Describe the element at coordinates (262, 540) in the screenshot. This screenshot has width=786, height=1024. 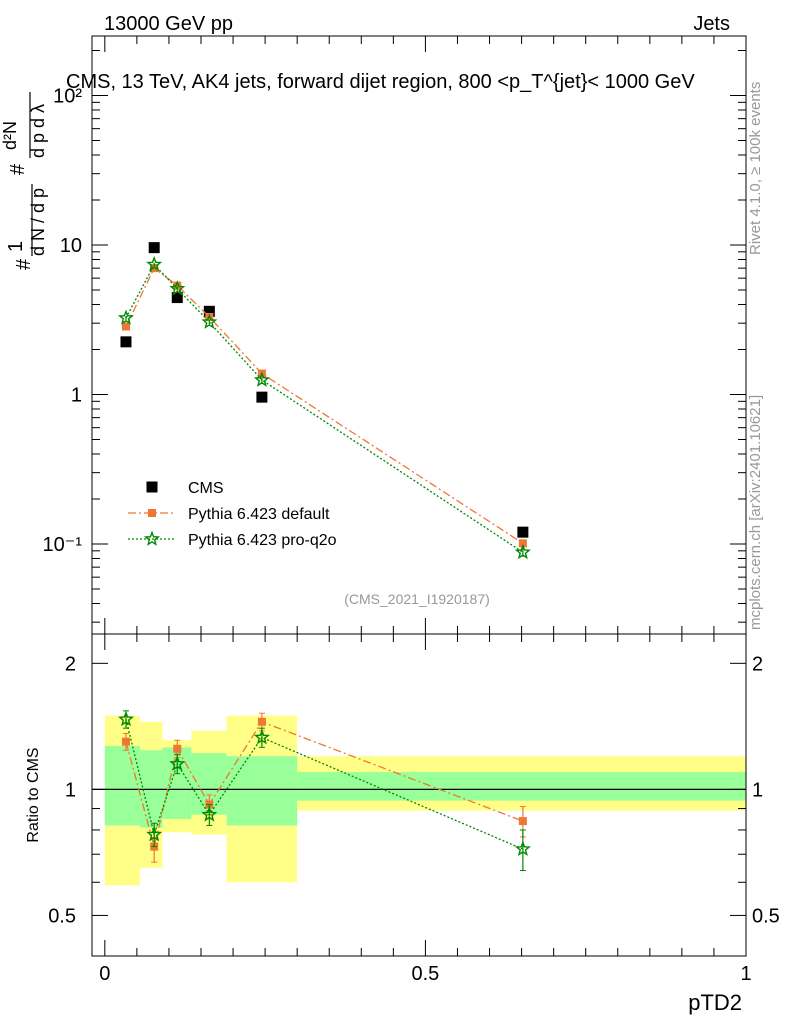
I see `legend-label: Pythia 6.423 pro-q2o` at that location.